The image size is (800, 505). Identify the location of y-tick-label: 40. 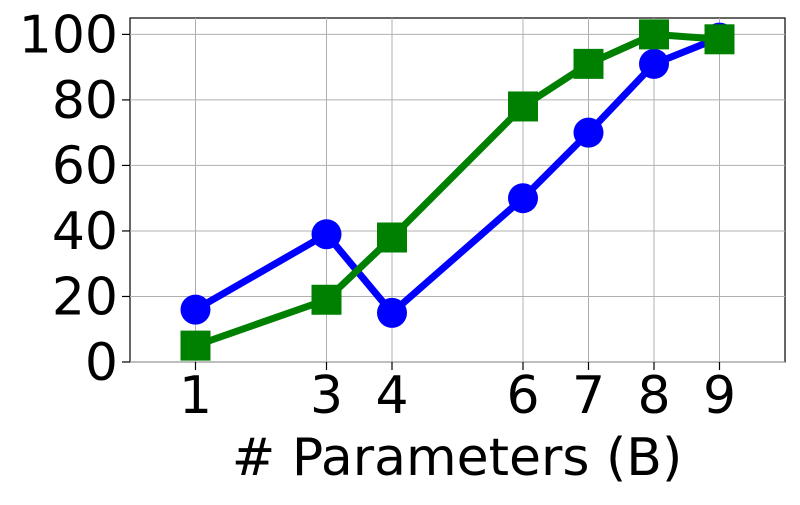
(85, 232).